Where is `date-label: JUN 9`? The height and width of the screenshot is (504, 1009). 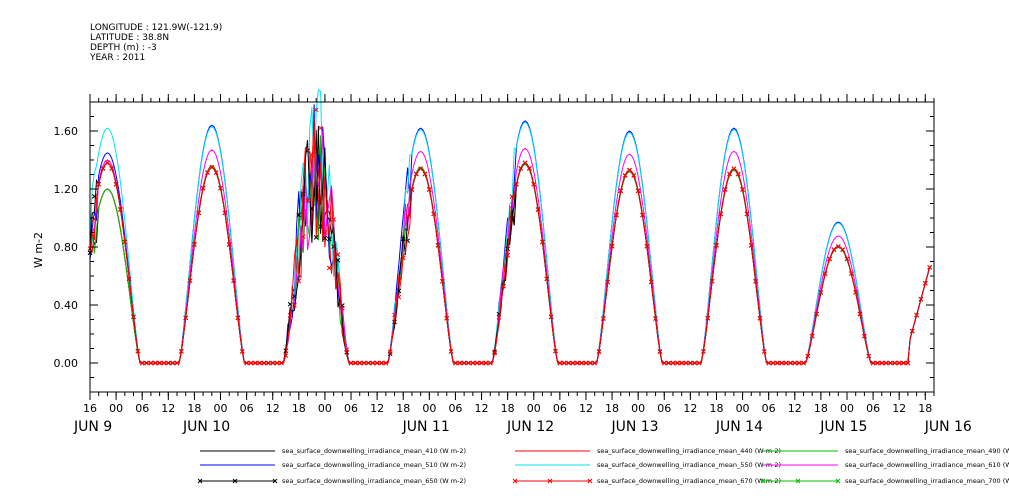
date-label: JUN 9 is located at coordinates (92, 427).